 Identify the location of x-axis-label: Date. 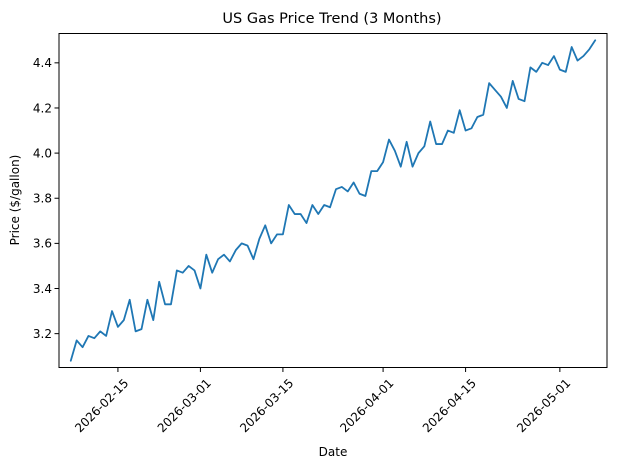
(333, 452).